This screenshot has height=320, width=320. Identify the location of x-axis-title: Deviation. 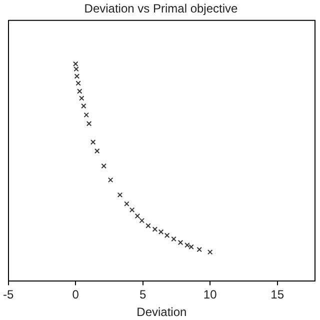
(161, 312).